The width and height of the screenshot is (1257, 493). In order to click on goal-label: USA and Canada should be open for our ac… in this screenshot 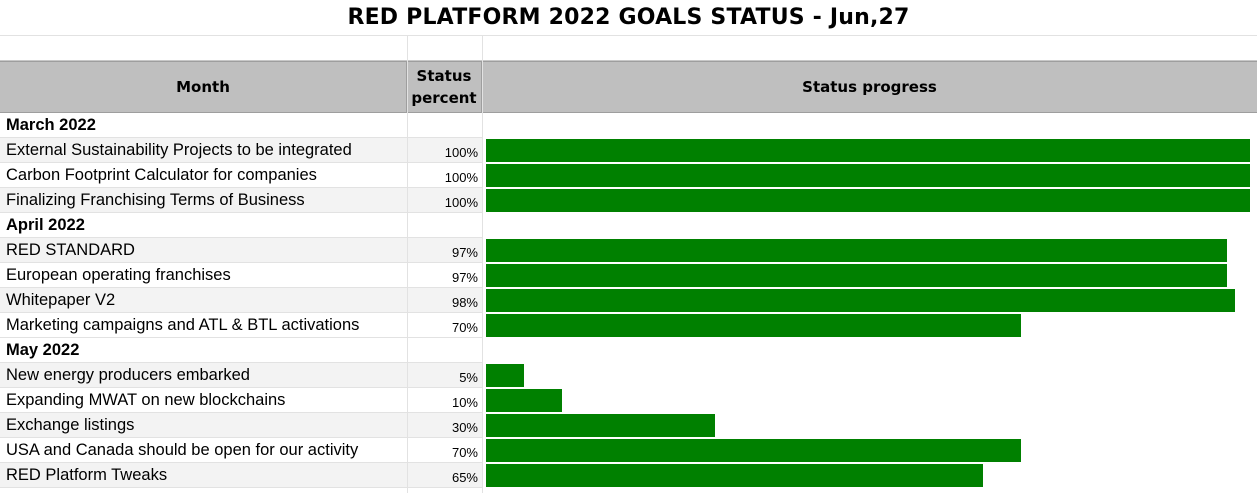, I will do `click(182, 450)`.